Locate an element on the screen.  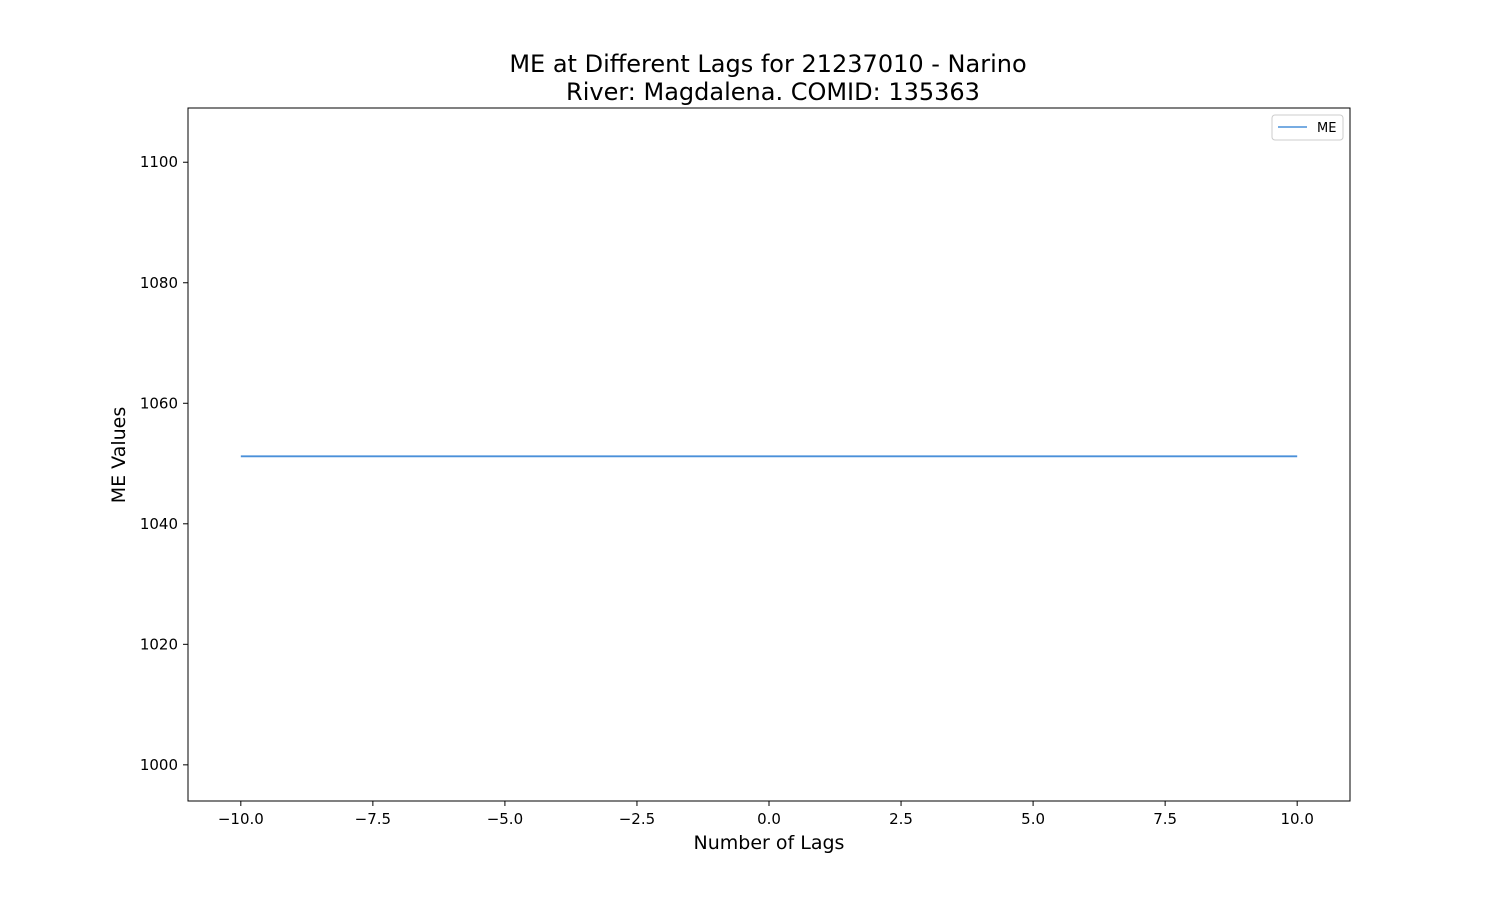
y-axis-label: ME Values is located at coordinates (119, 455).